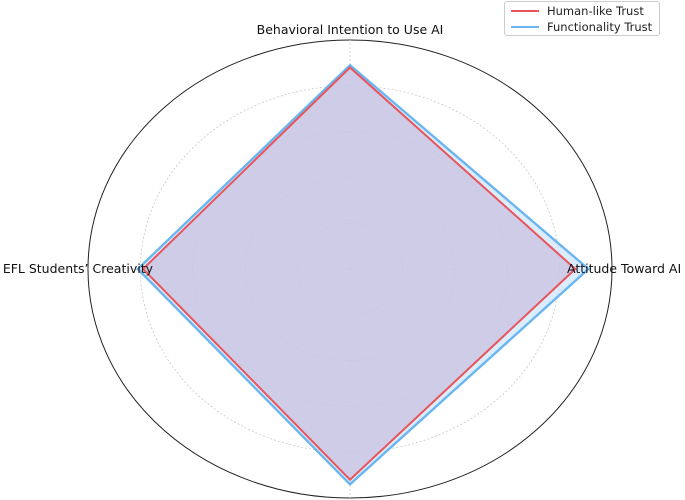 The height and width of the screenshot is (500, 685). Describe the element at coordinates (525, 11) in the screenshot. I see `legend-swatch-human-like-trust` at that location.